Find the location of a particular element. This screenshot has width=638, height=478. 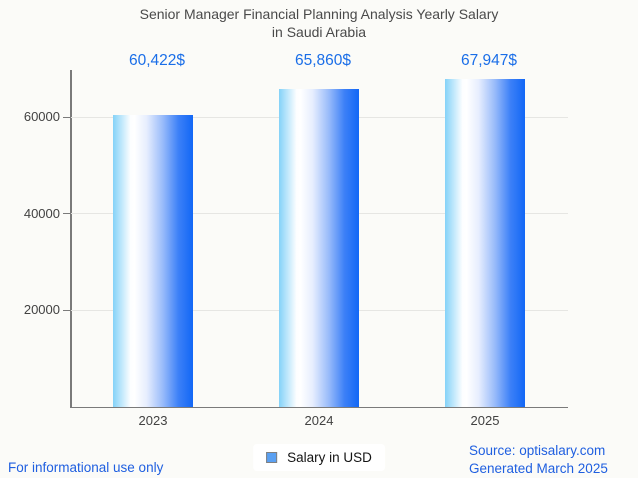

x-axis-line is located at coordinates (319, 407).